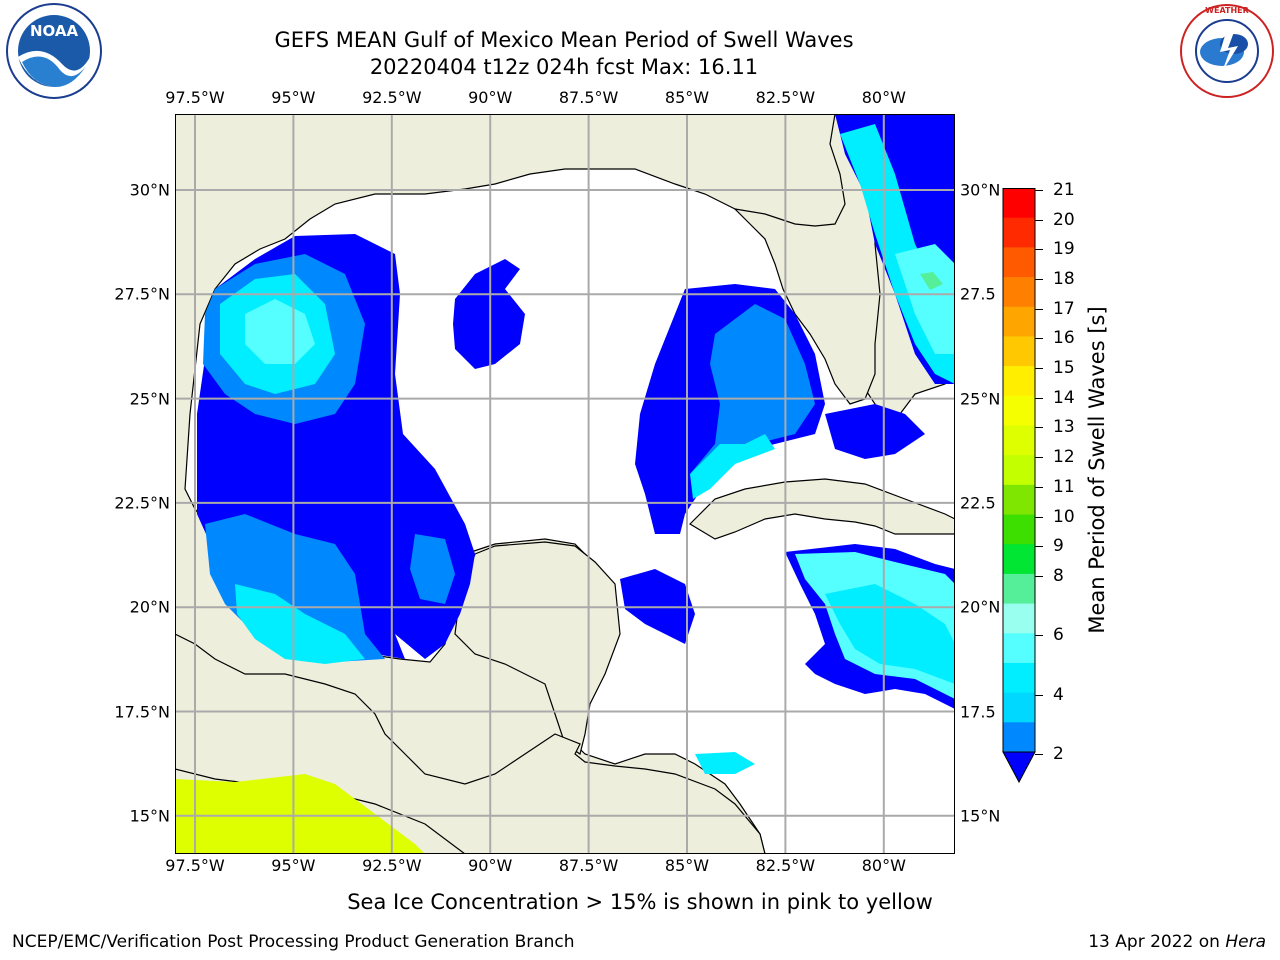 This screenshot has height=960, width=1280. What do you see at coordinates (1058, 546) in the screenshot?
I see `colorbar-tick-label: 9` at bounding box center [1058, 546].